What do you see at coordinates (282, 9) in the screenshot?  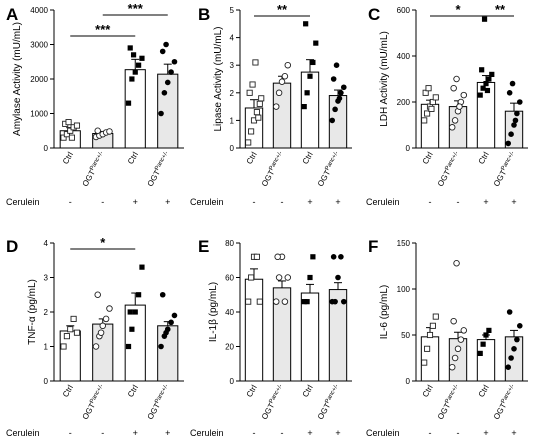 I see `significance-label: **` at bounding box center [282, 9].